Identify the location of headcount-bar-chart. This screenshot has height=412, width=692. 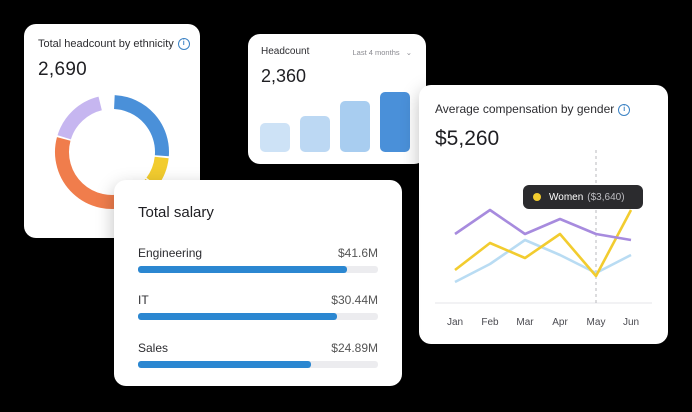
(338, 121).